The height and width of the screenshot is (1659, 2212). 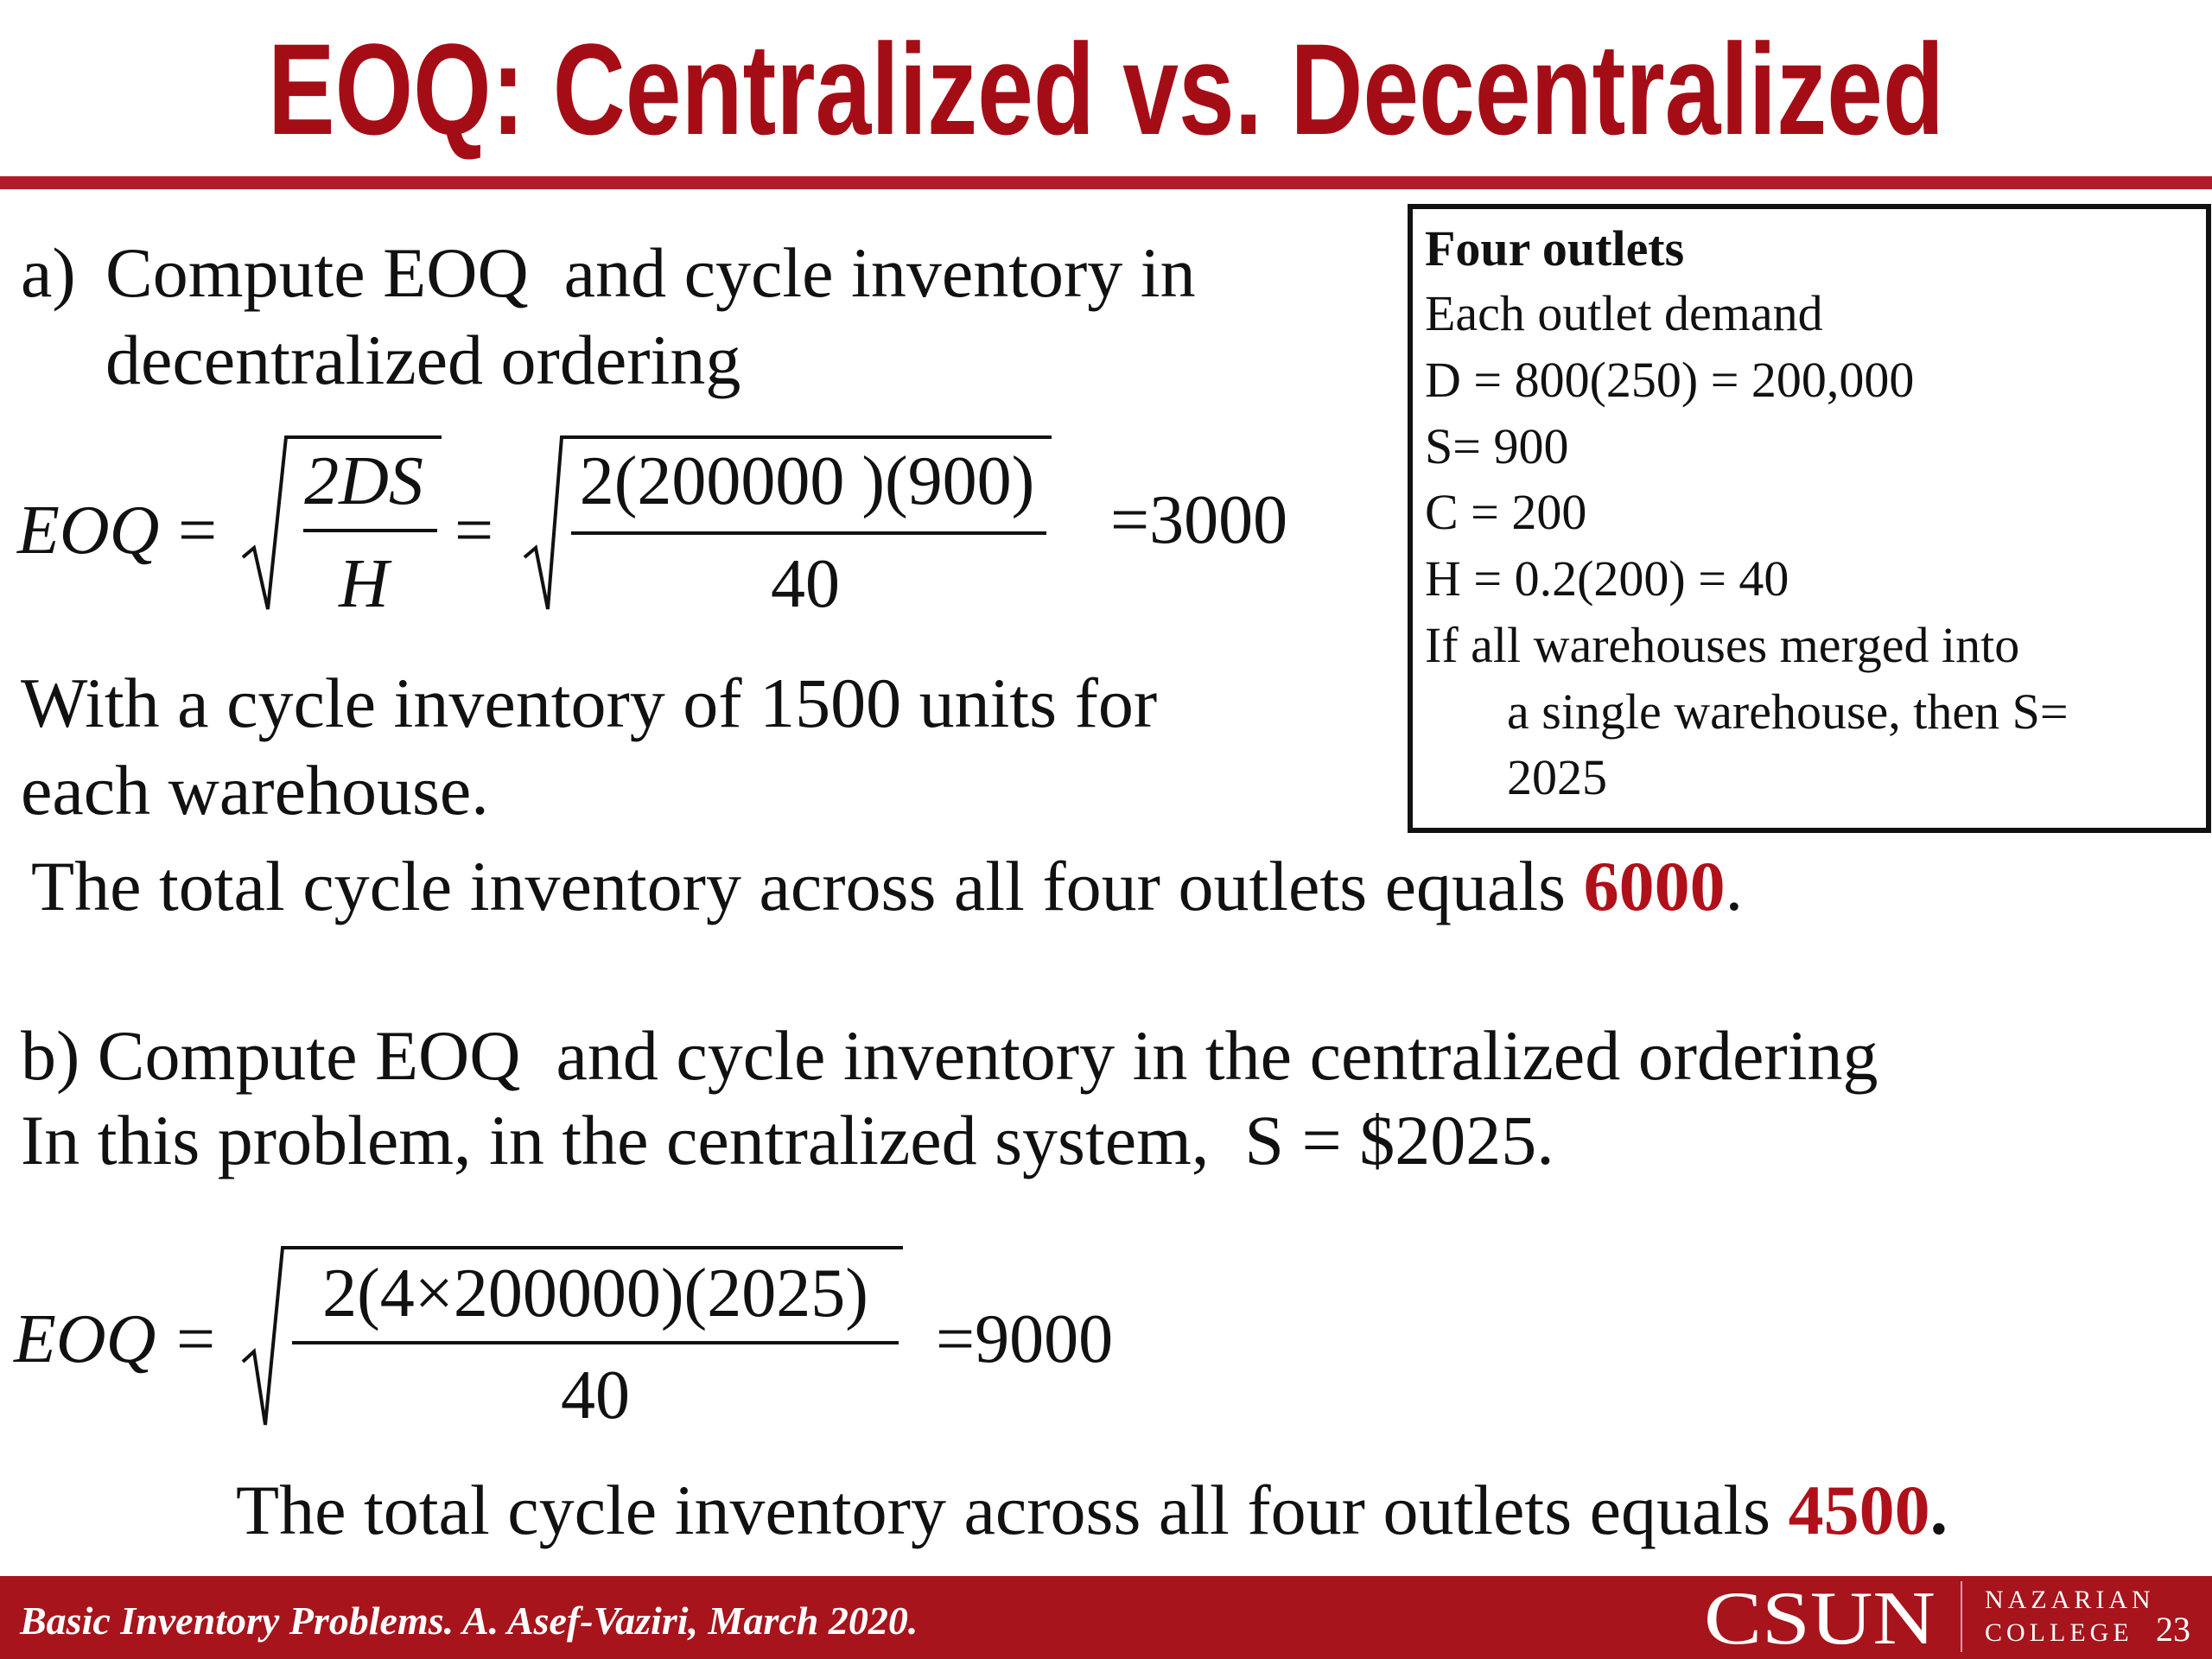 What do you see at coordinates (1722, 645) in the screenshot?
I see `box-line: If all warehouses merged into` at bounding box center [1722, 645].